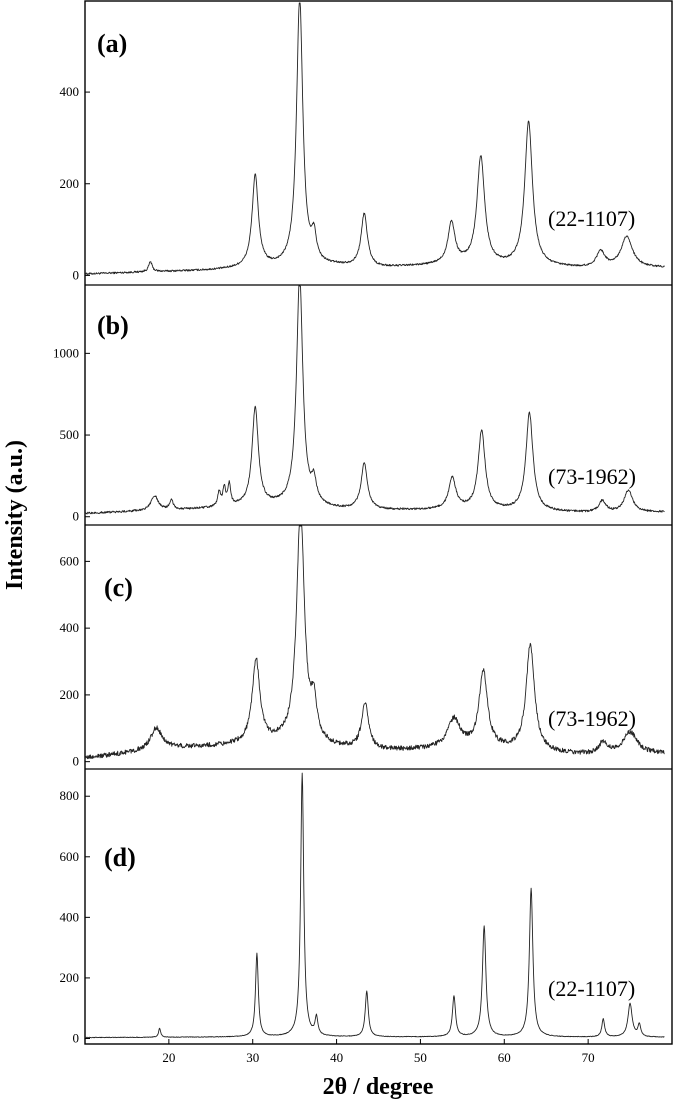  I want to click on panel-c-ytick-label: 400, so click(70, 627).